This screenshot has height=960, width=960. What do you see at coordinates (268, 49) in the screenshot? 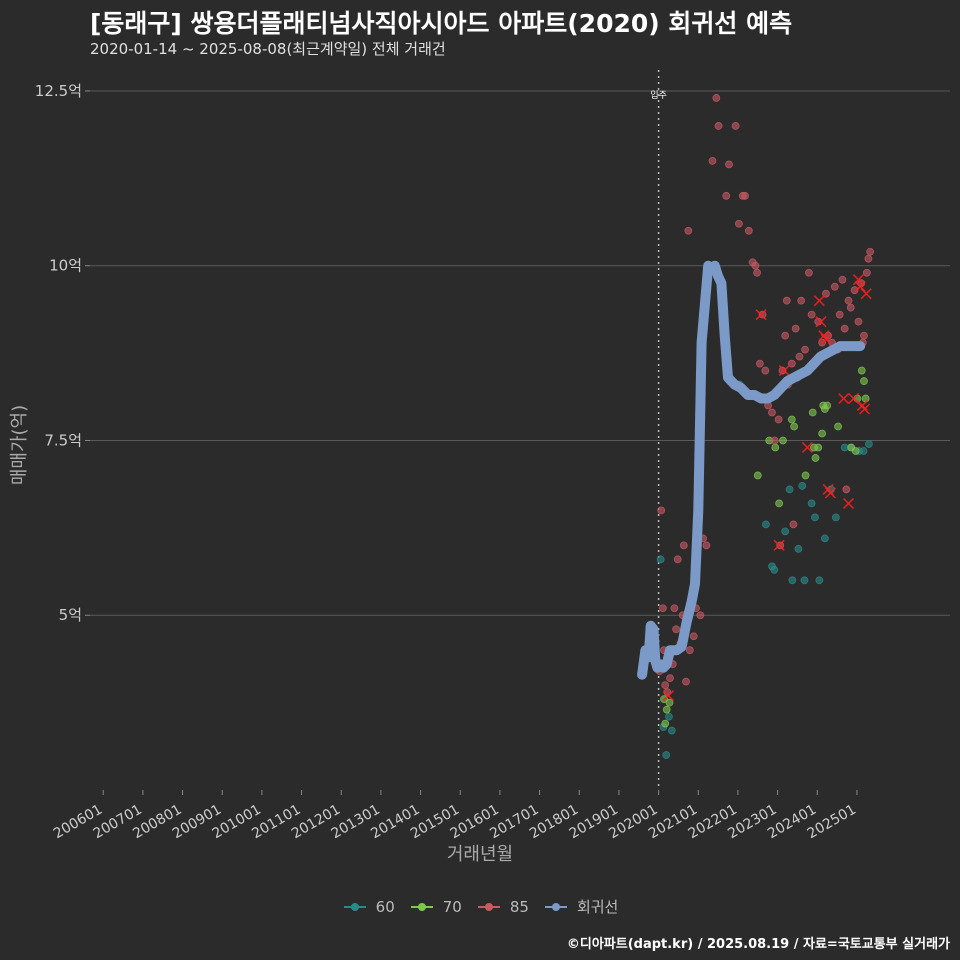
I see `chart-subtitle: 2020-01-14 ~ 2025-08-08(최근계약일) 전체 거래건` at bounding box center [268, 49].